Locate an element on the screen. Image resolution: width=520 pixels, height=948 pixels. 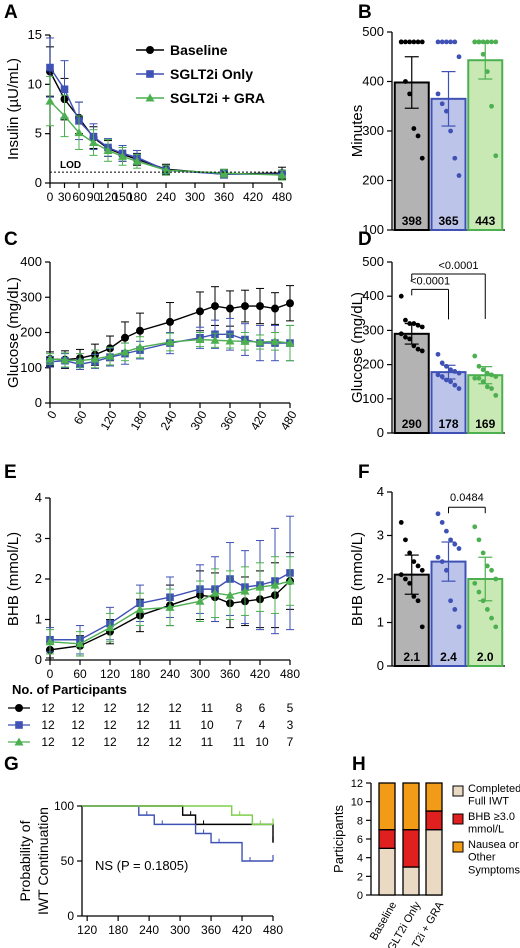
bar-value-label: 365 is located at coordinates (448, 221).